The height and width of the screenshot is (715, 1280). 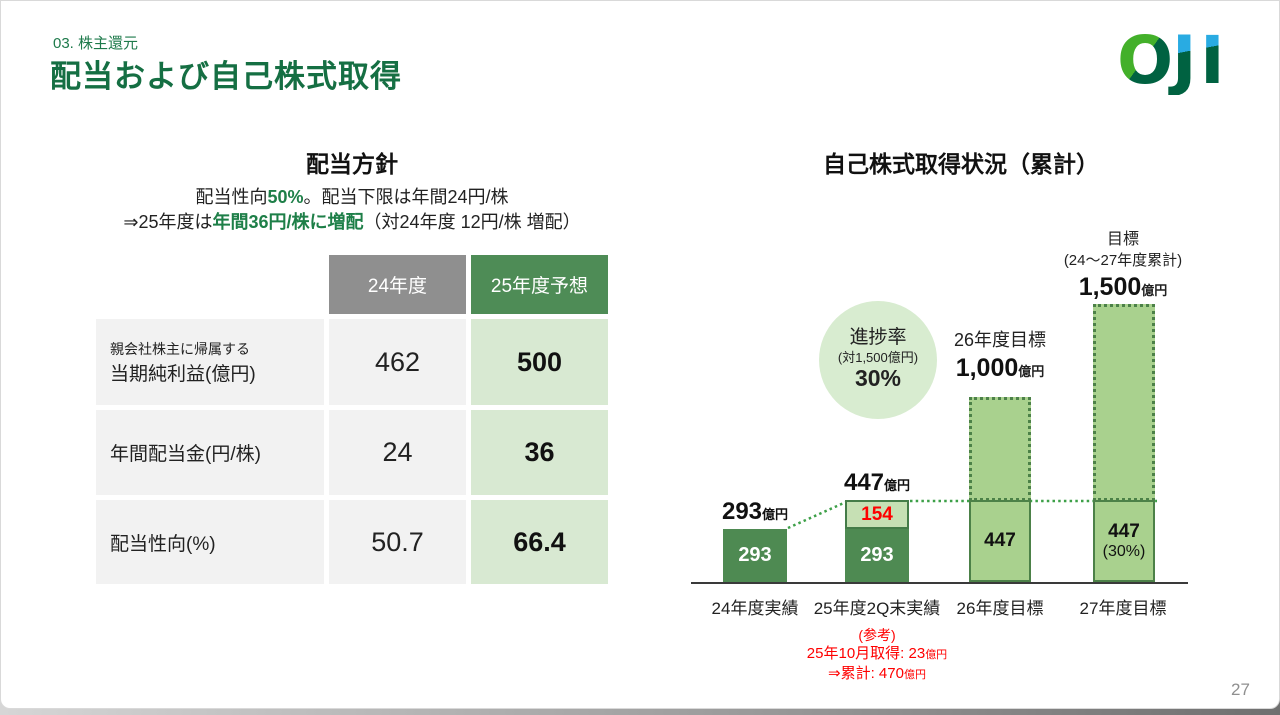 What do you see at coordinates (939, 583) in the screenshot?
I see `chart-baseline` at bounding box center [939, 583].